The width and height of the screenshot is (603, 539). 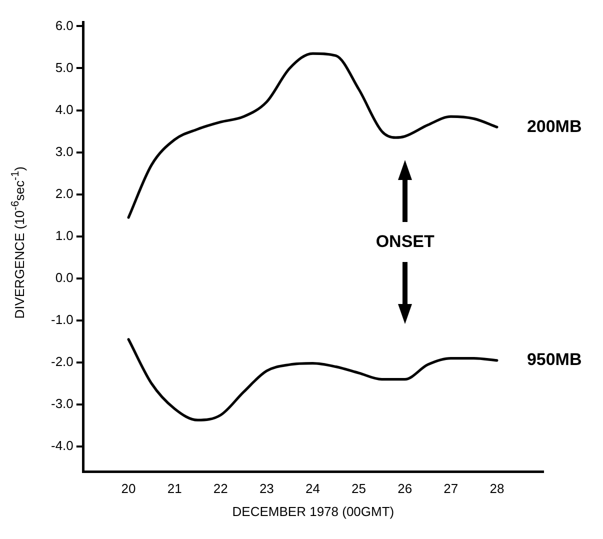 What do you see at coordinates (313, 488) in the screenshot?
I see `x-tick-label: 24` at bounding box center [313, 488].